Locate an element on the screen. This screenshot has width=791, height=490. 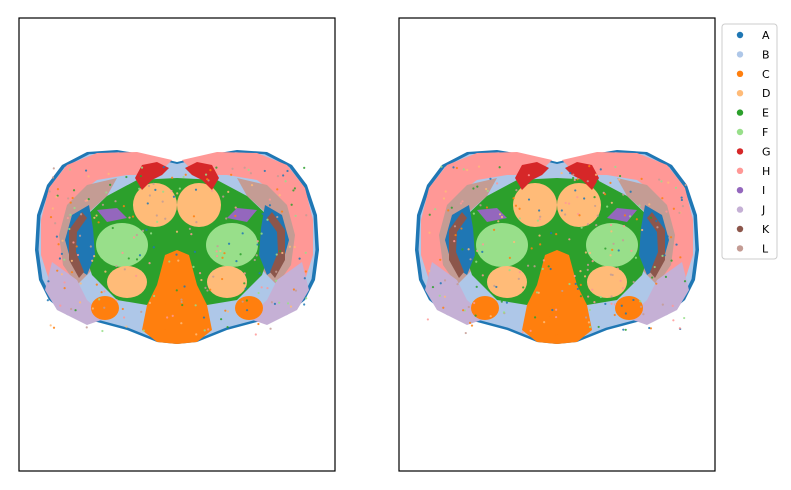
legend-label-e: E is located at coordinates (765, 113).